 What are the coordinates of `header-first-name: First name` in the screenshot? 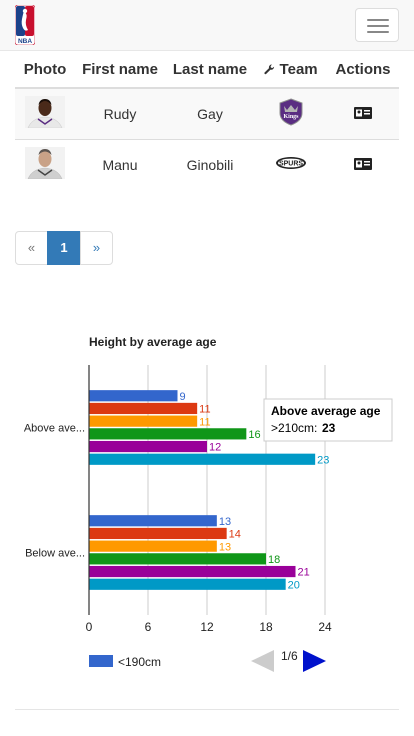 It's located at (120, 70).